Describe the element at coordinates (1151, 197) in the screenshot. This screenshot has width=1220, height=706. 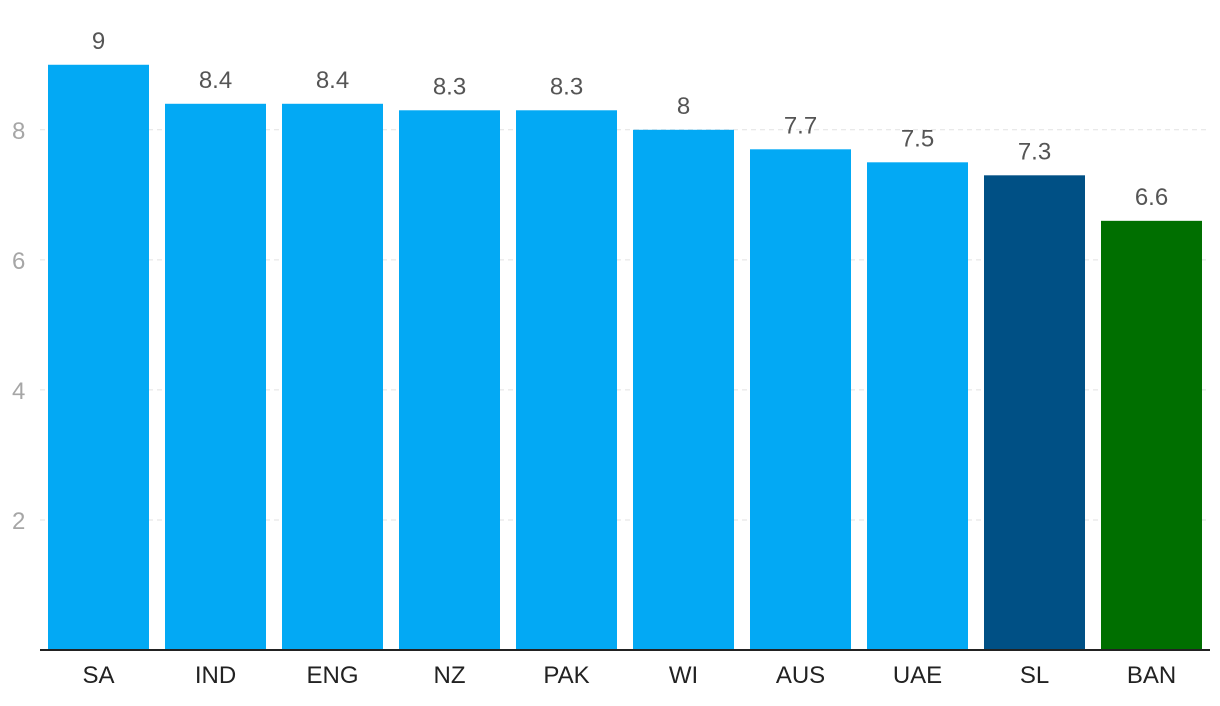
I see `value-label: 6.6` at that location.